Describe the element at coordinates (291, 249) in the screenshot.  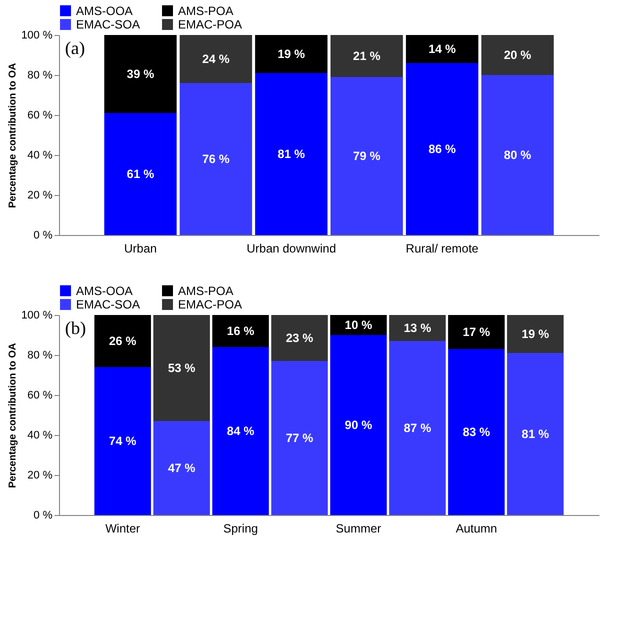
I see `x-tick-label: Urban downwind` at that location.